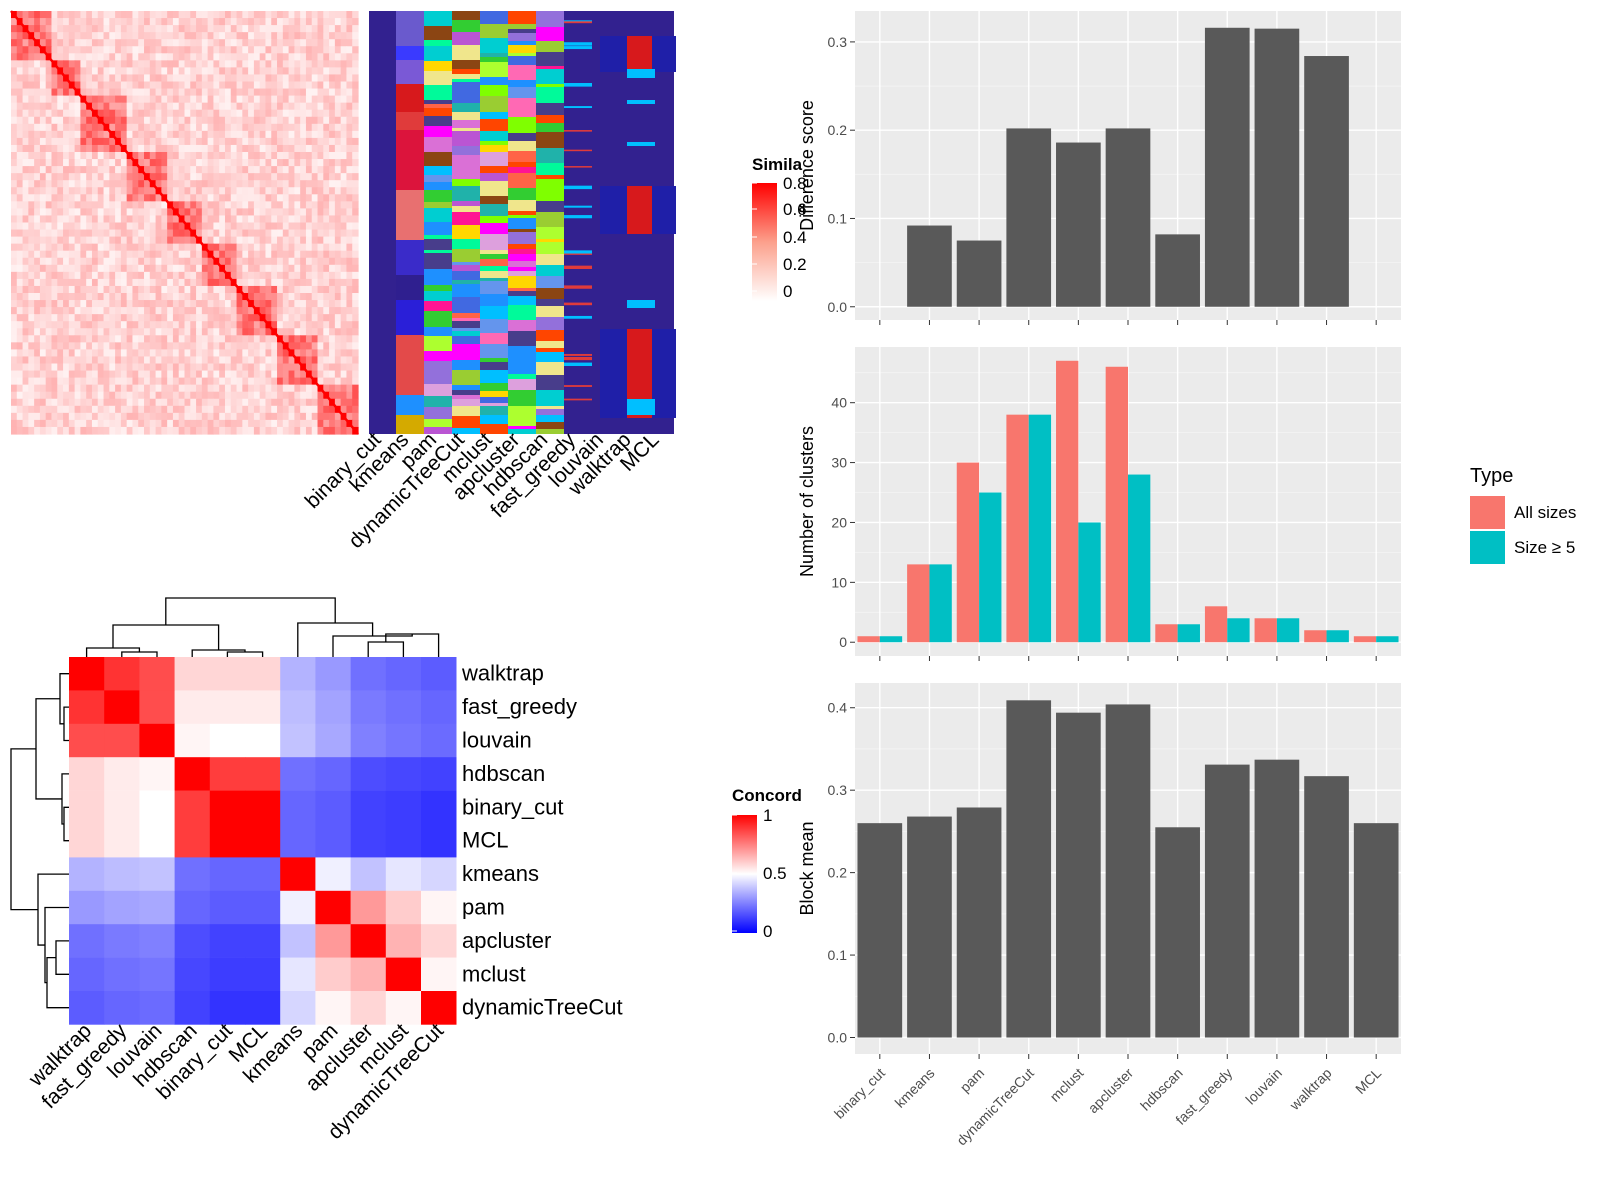 The width and height of the screenshot is (1600, 1200). I want to click on concordance-row-label-hdbscan: hdbscan, so click(503, 773).